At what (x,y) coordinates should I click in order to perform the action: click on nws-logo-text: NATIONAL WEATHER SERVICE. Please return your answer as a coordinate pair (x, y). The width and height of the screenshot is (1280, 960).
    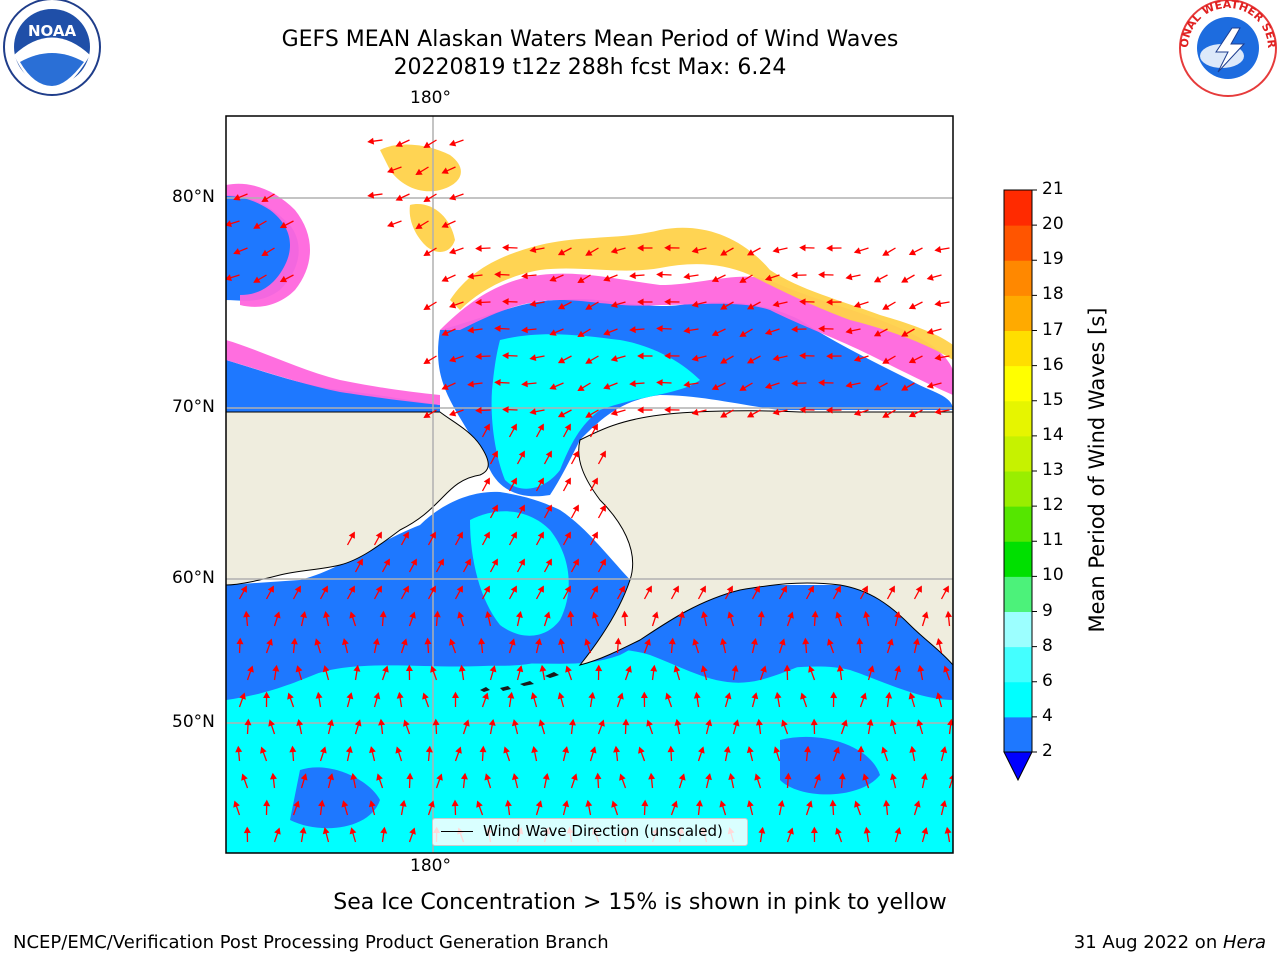
    Looking at the image, I should click on (639, 24).